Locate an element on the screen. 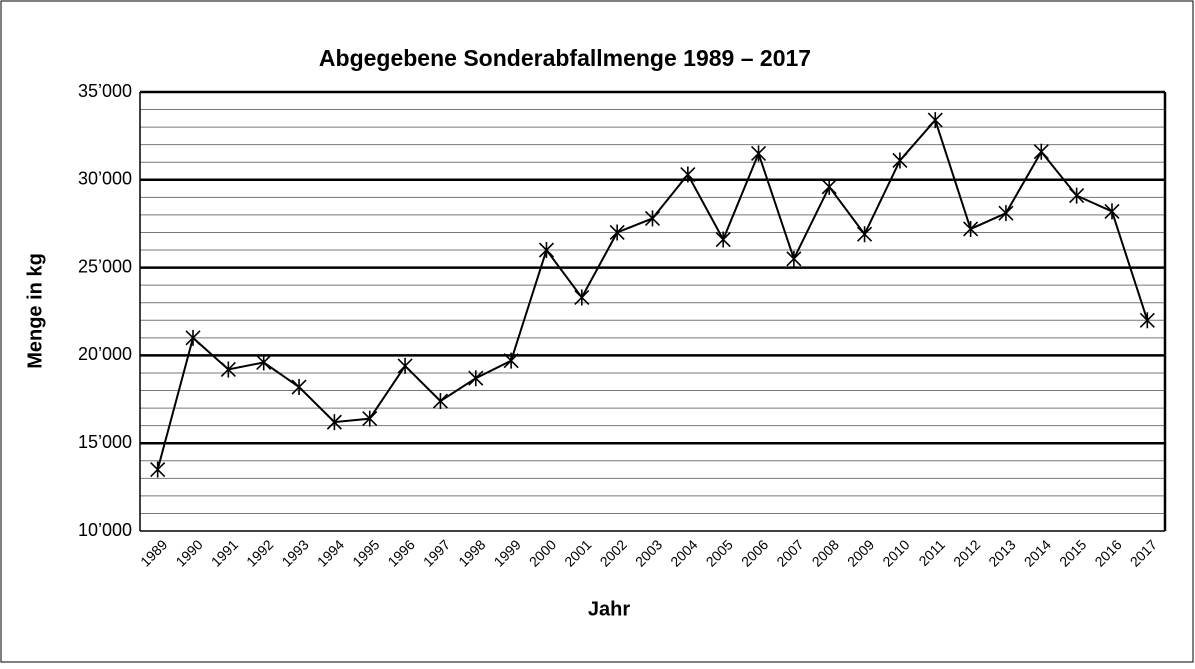  y-tick-label: 10’000 is located at coordinates (105, 530).